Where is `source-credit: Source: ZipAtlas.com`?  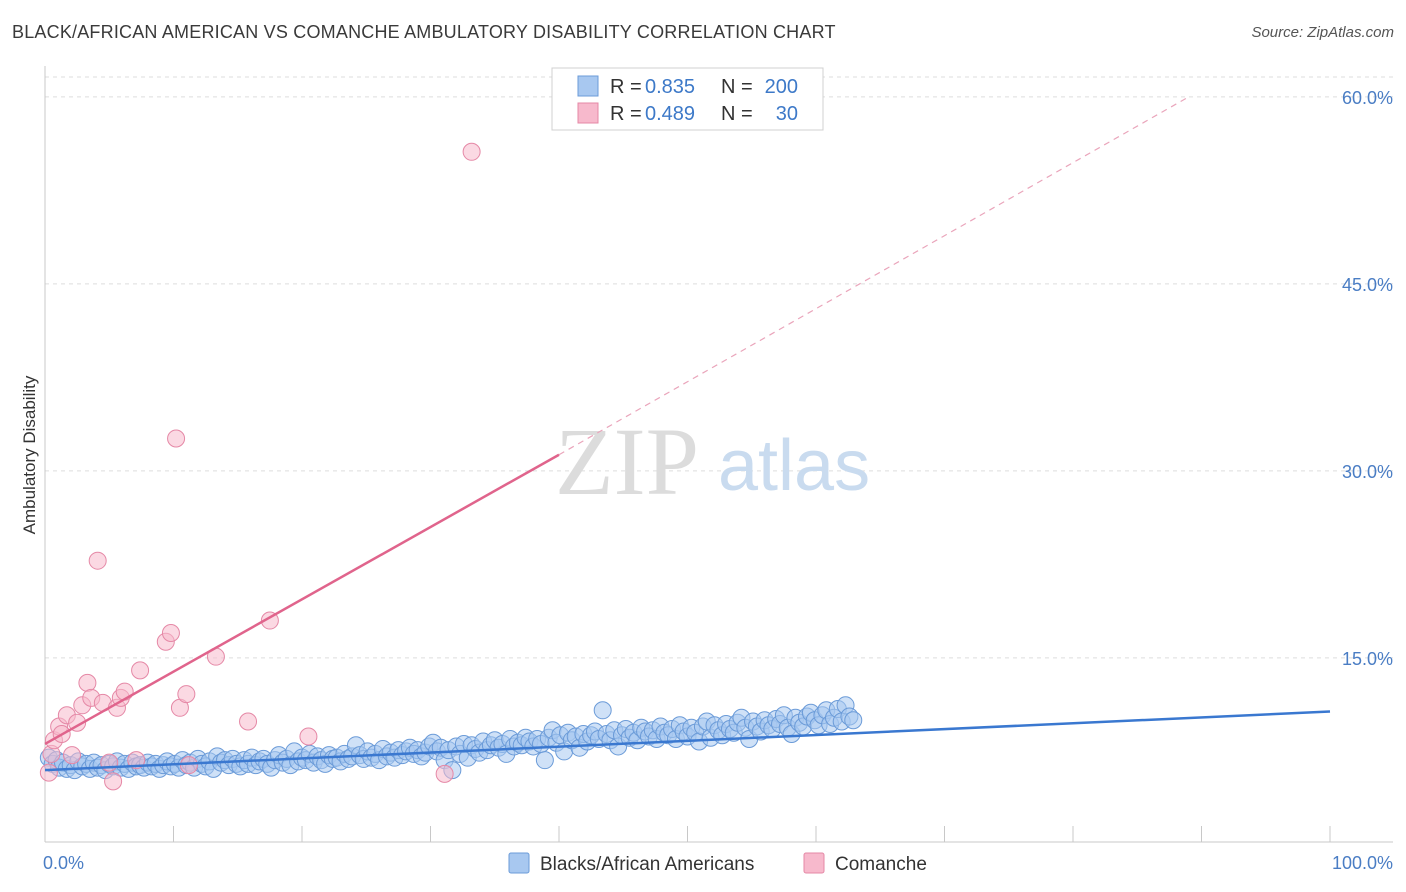 source-credit: Source: ZipAtlas.com is located at coordinates (1322, 32).